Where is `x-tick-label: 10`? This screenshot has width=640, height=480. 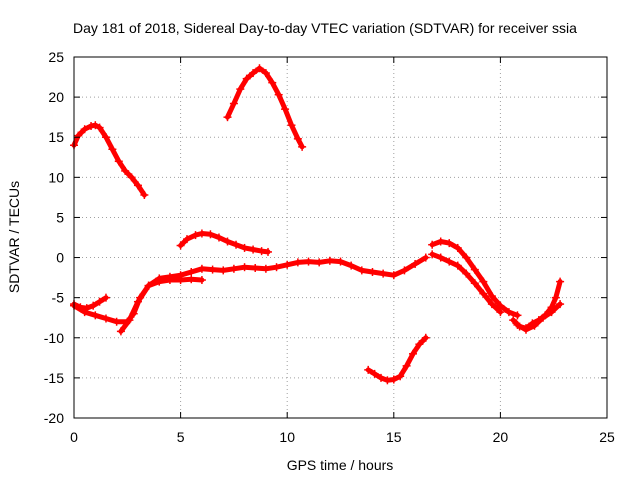 x-tick-label: 10 is located at coordinates (287, 437).